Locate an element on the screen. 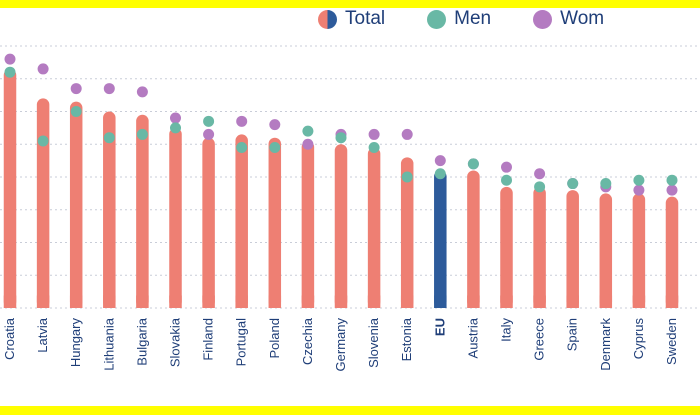 This screenshot has width=700, height=415. legend: Total Men Wom is located at coordinates (482, 19).